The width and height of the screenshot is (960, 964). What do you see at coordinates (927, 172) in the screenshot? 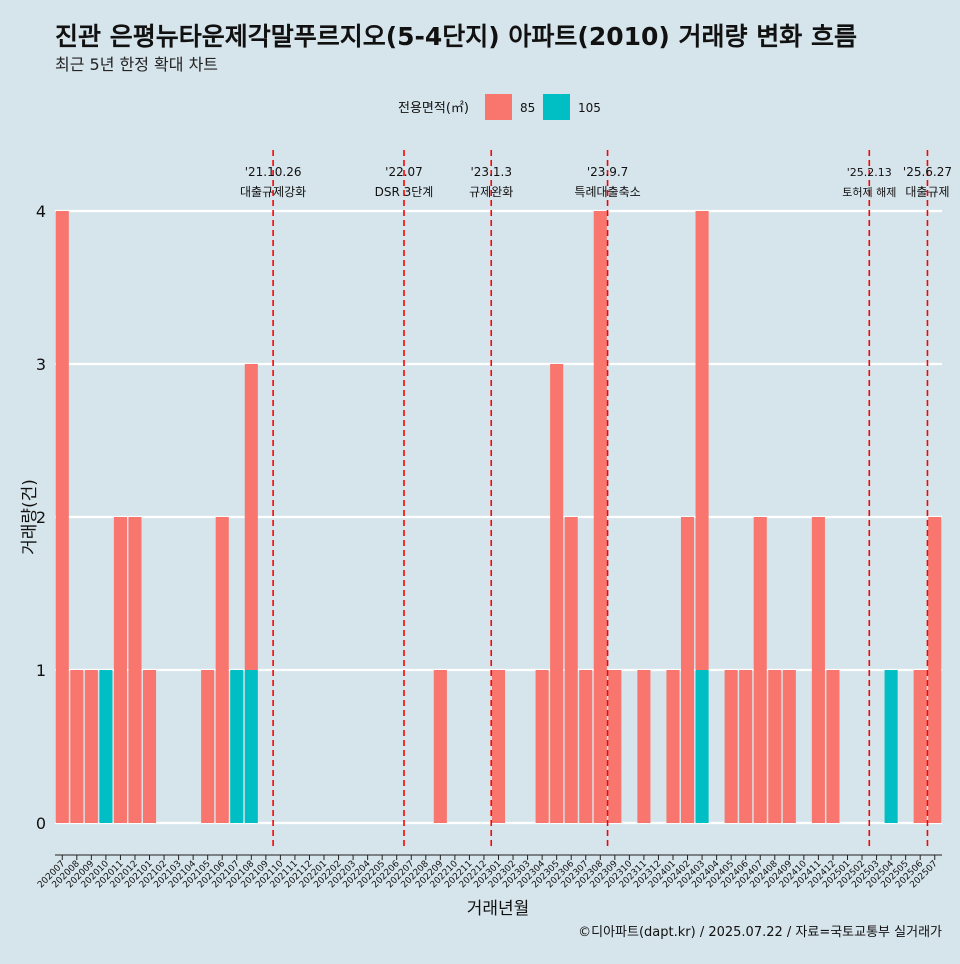
I see `event-date: '25.6.27` at bounding box center [927, 172].